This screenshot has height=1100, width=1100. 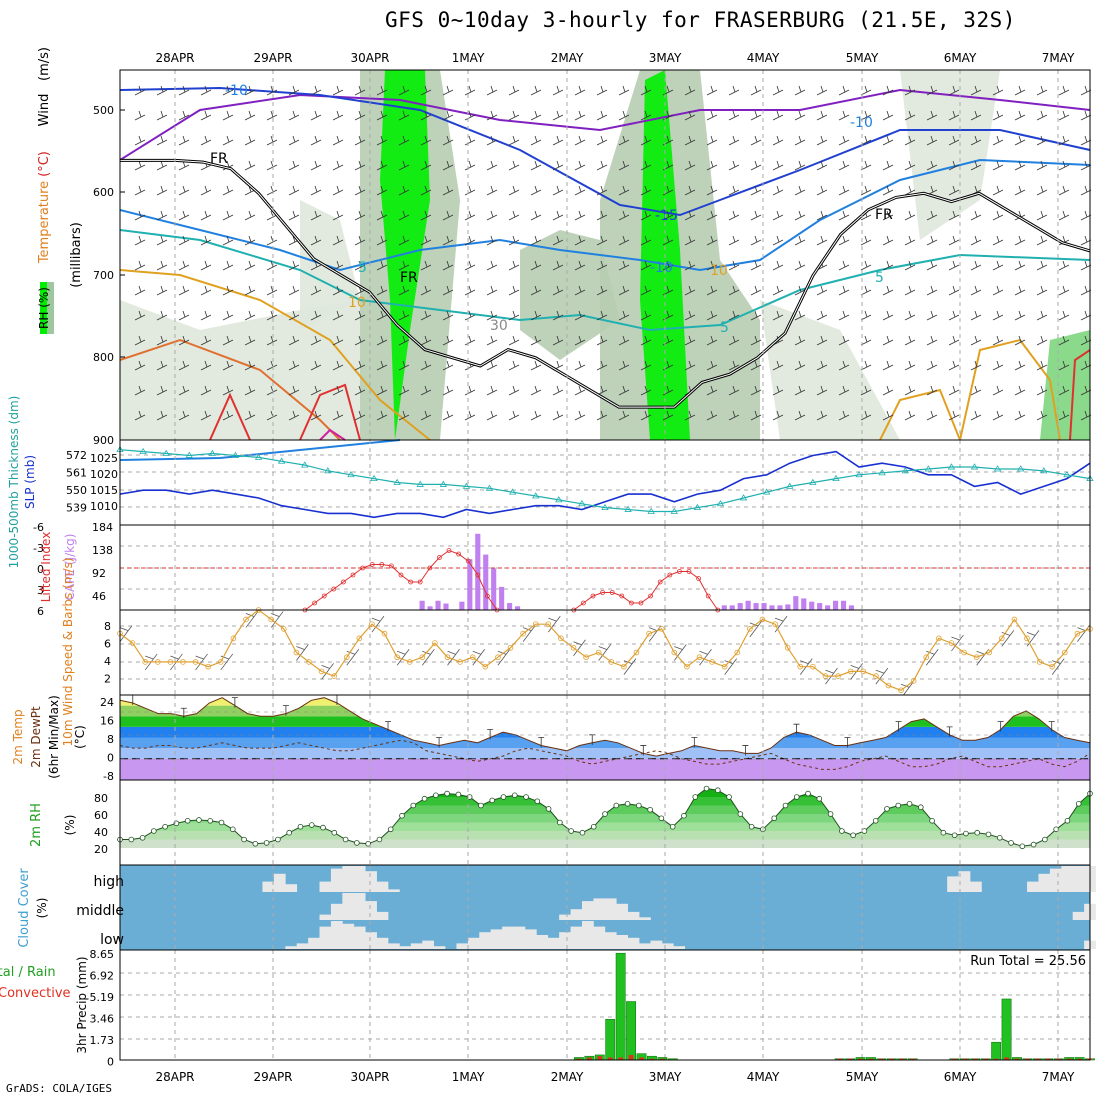 What do you see at coordinates (357, 303) in the screenshot?
I see `contour-label: 10` at bounding box center [357, 303].